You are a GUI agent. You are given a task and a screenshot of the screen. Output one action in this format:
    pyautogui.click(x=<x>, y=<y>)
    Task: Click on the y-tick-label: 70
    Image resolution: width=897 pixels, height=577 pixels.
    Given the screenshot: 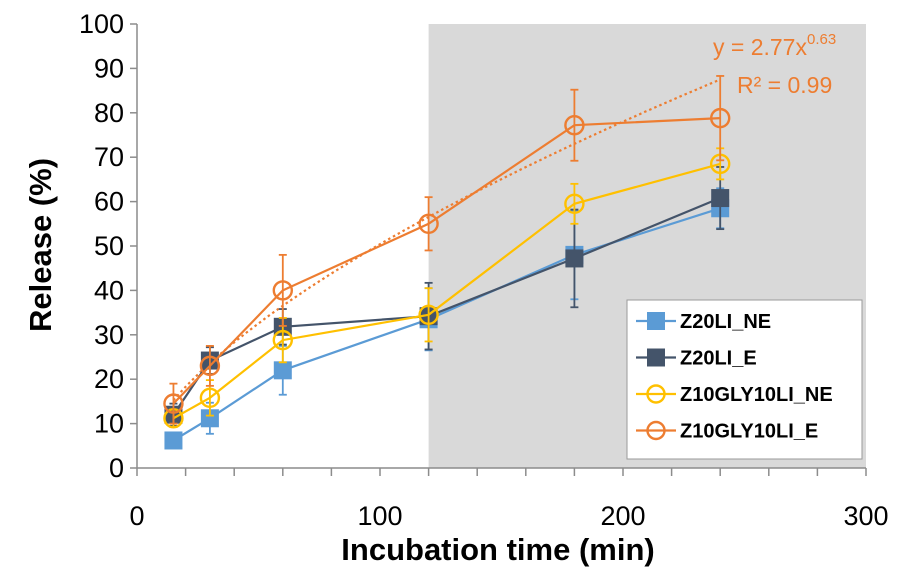 What is the action you would take?
    pyautogui.click(x=109, y=157)
    